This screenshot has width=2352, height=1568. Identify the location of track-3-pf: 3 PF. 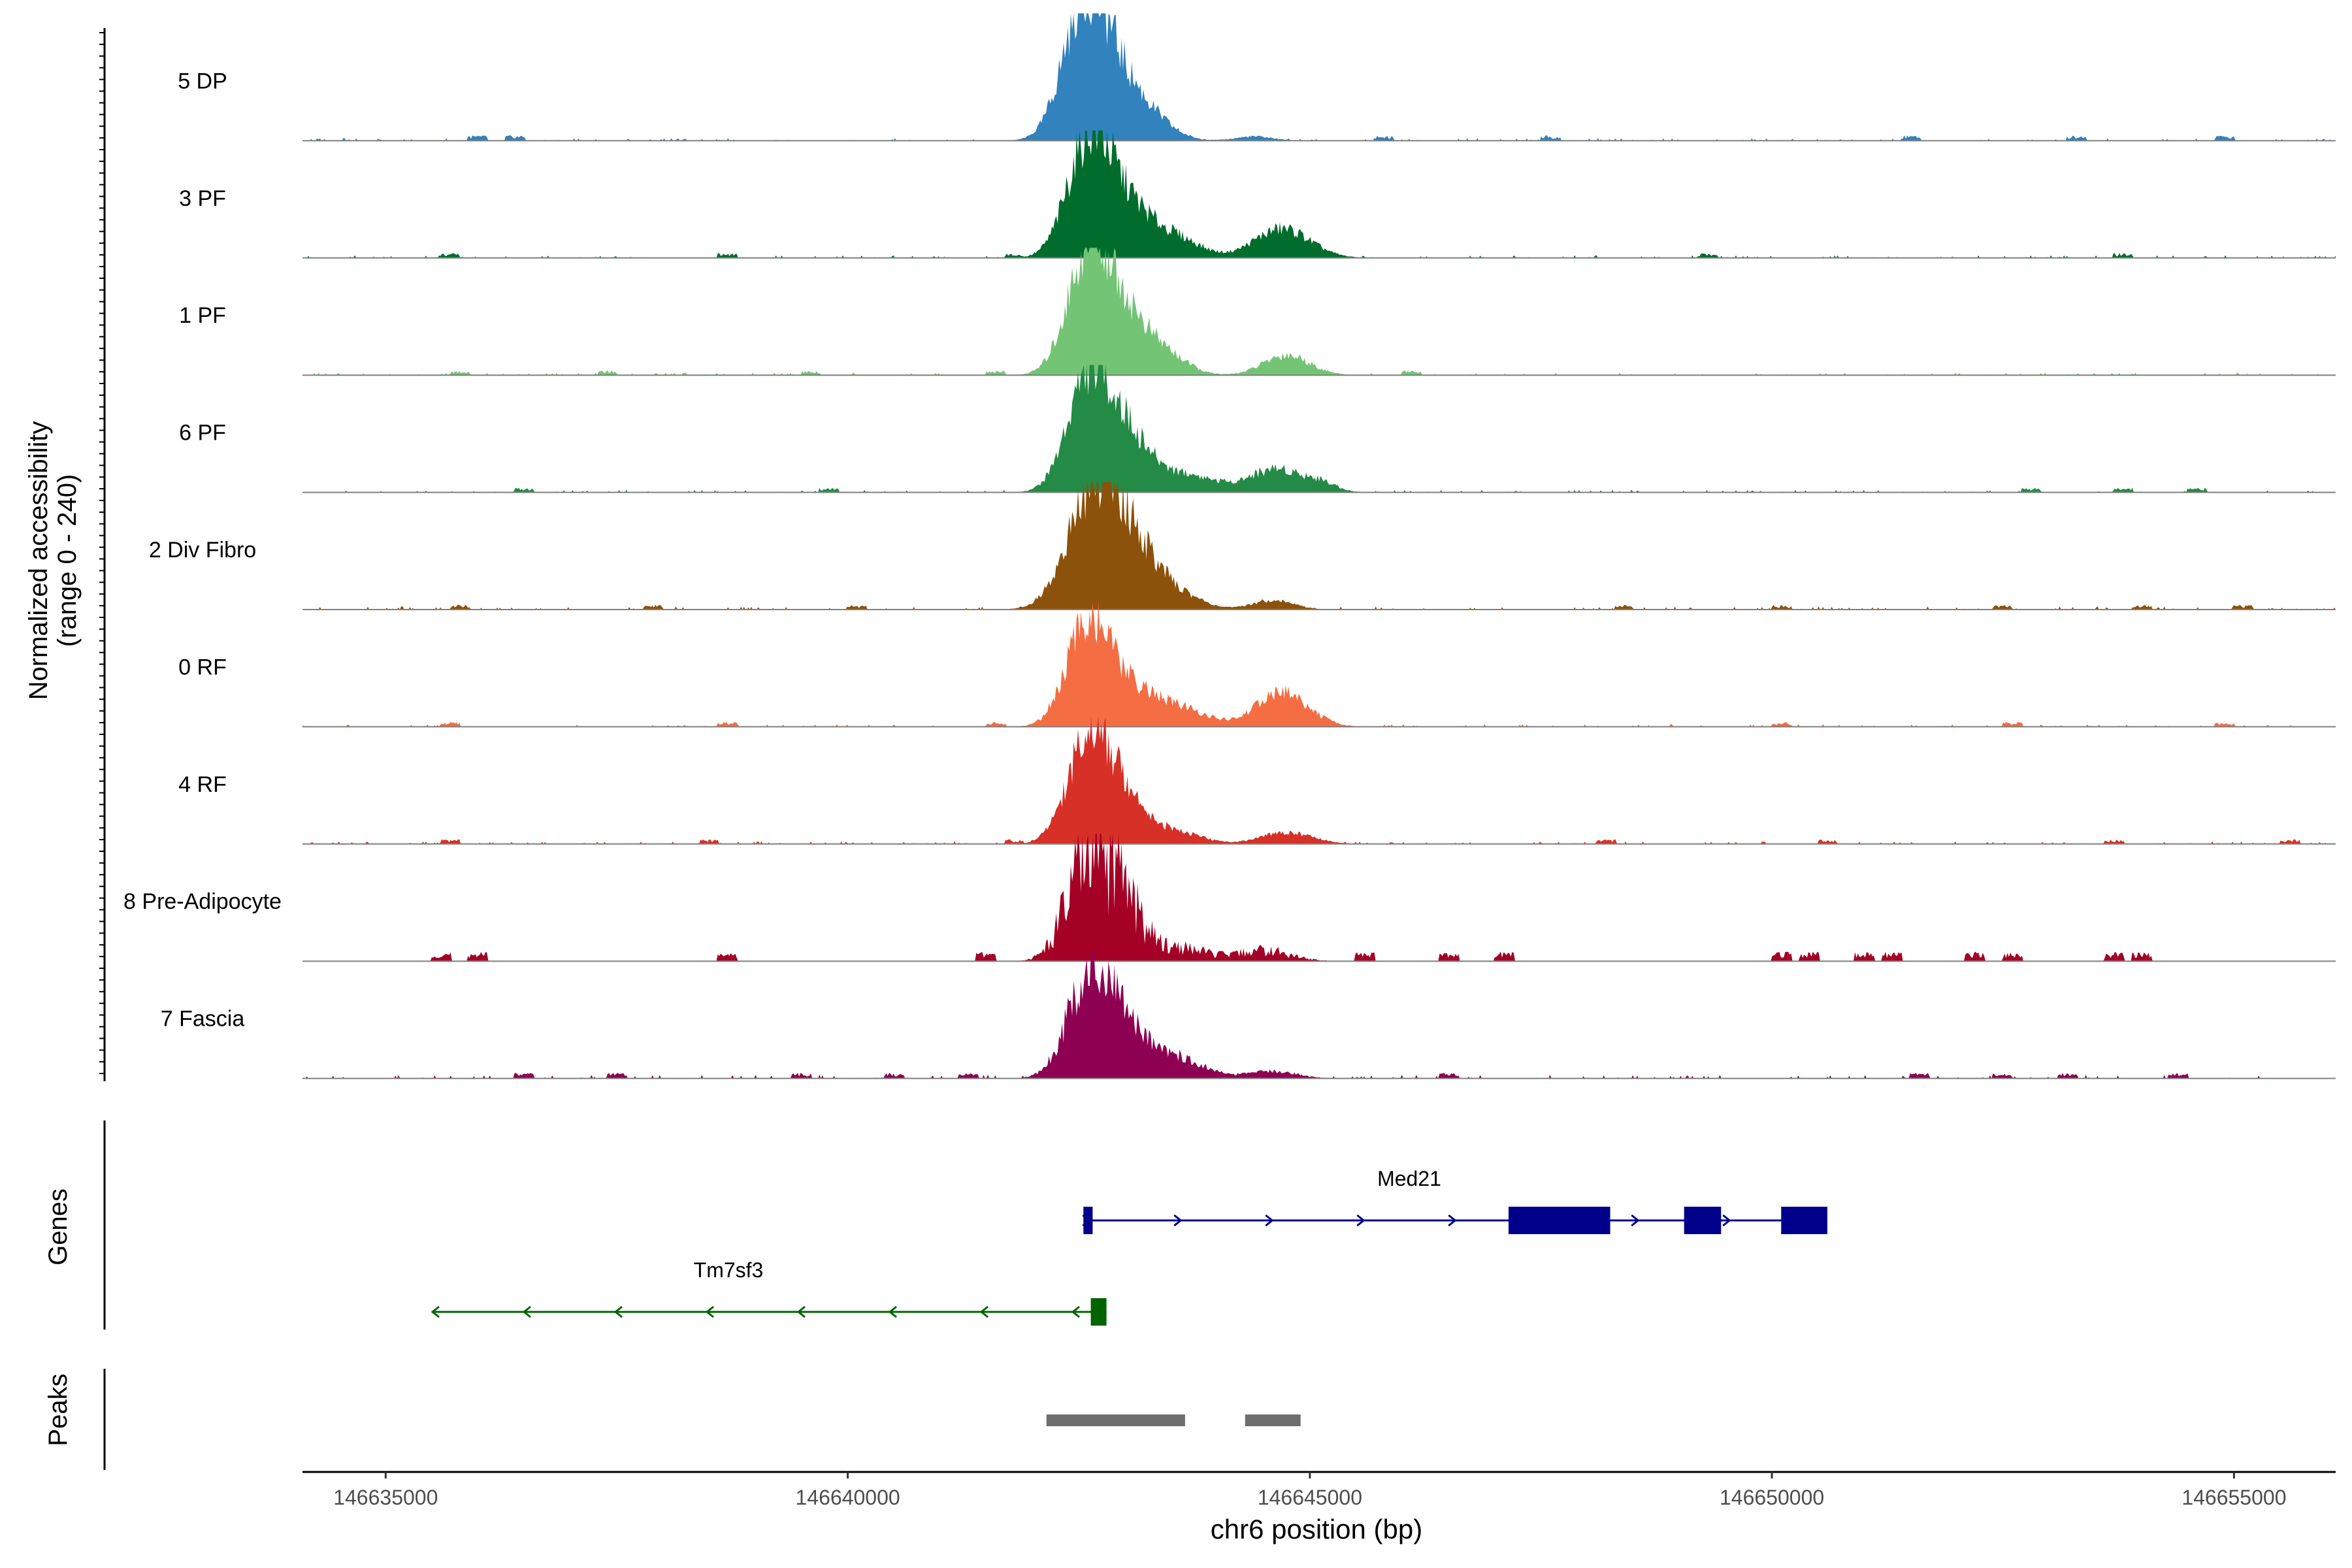
(1257, 194).